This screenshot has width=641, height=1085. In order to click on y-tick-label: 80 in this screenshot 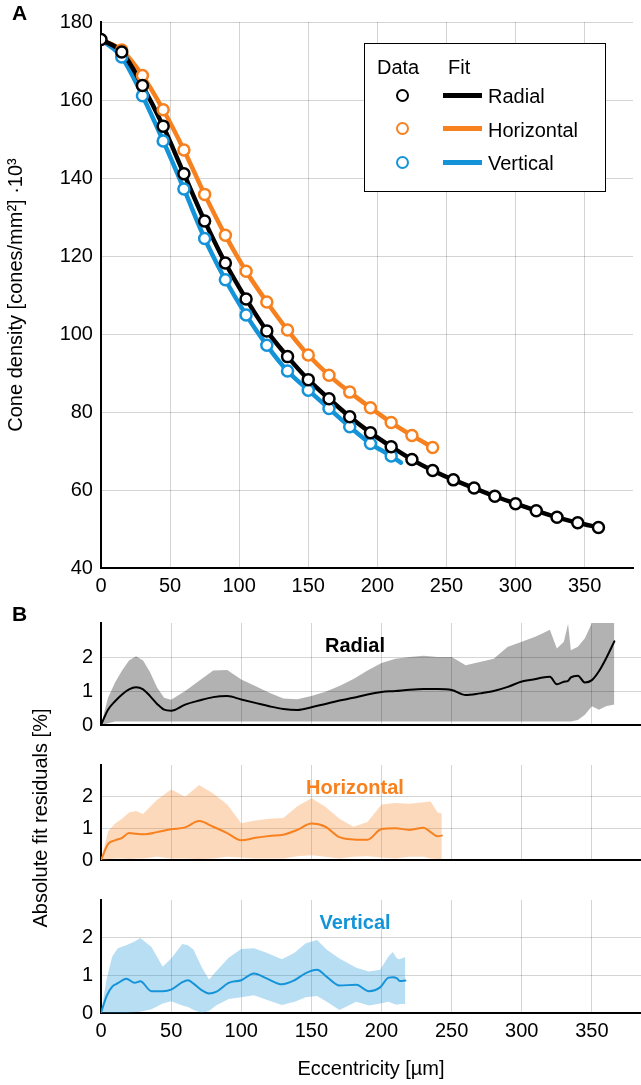, I will do `click(81, 410)`.